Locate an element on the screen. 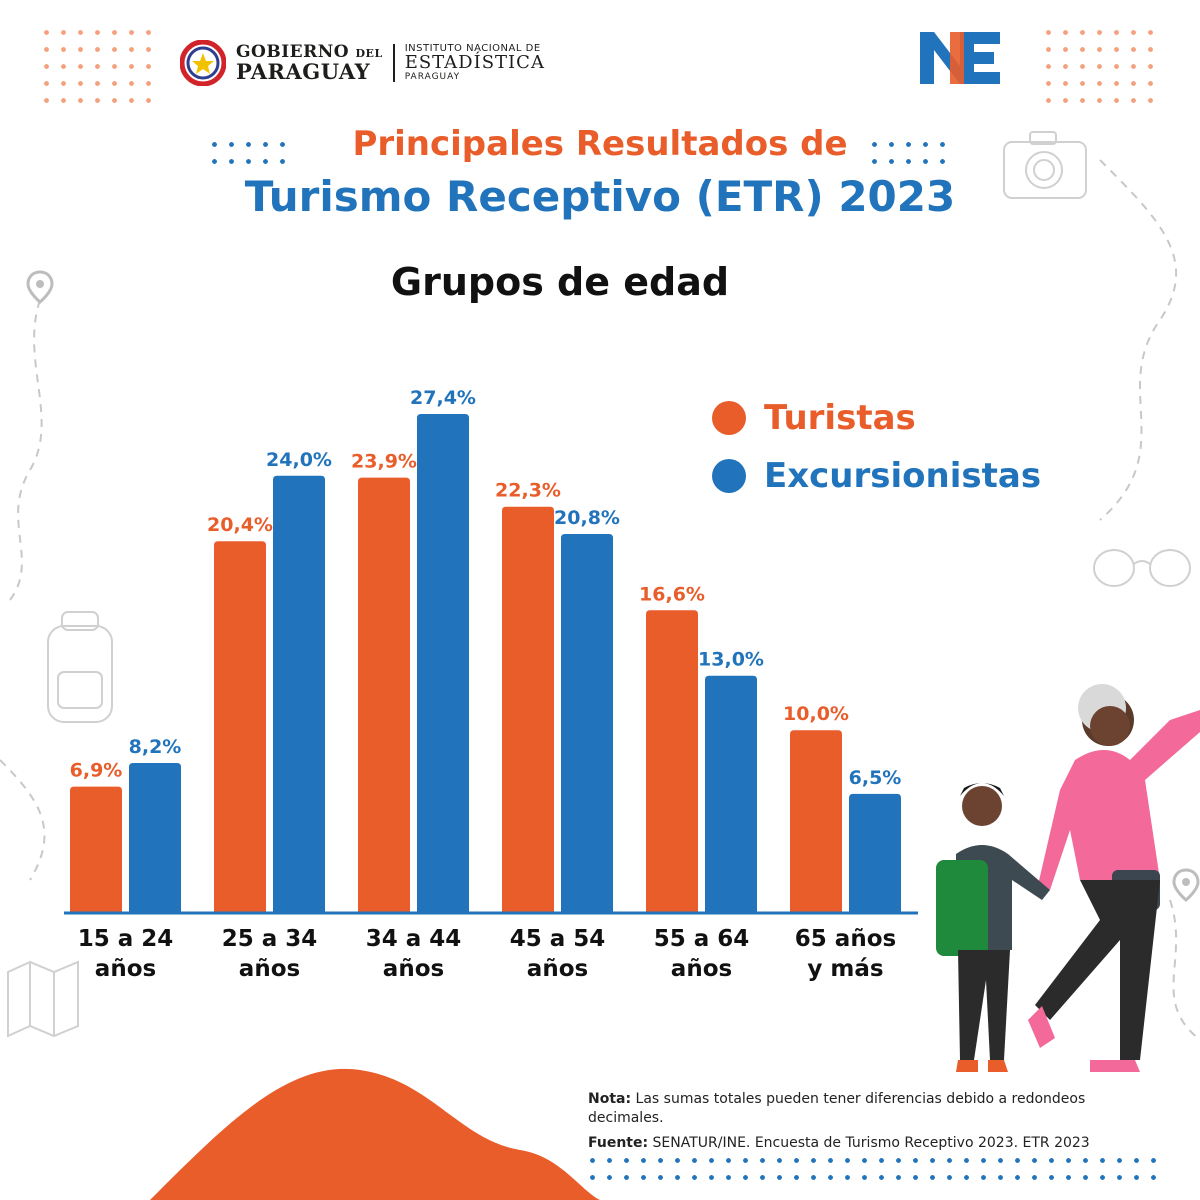 This screenshot has height=1200, width=1200. legend-swatch-turistas is located at coordinates (729, 418).